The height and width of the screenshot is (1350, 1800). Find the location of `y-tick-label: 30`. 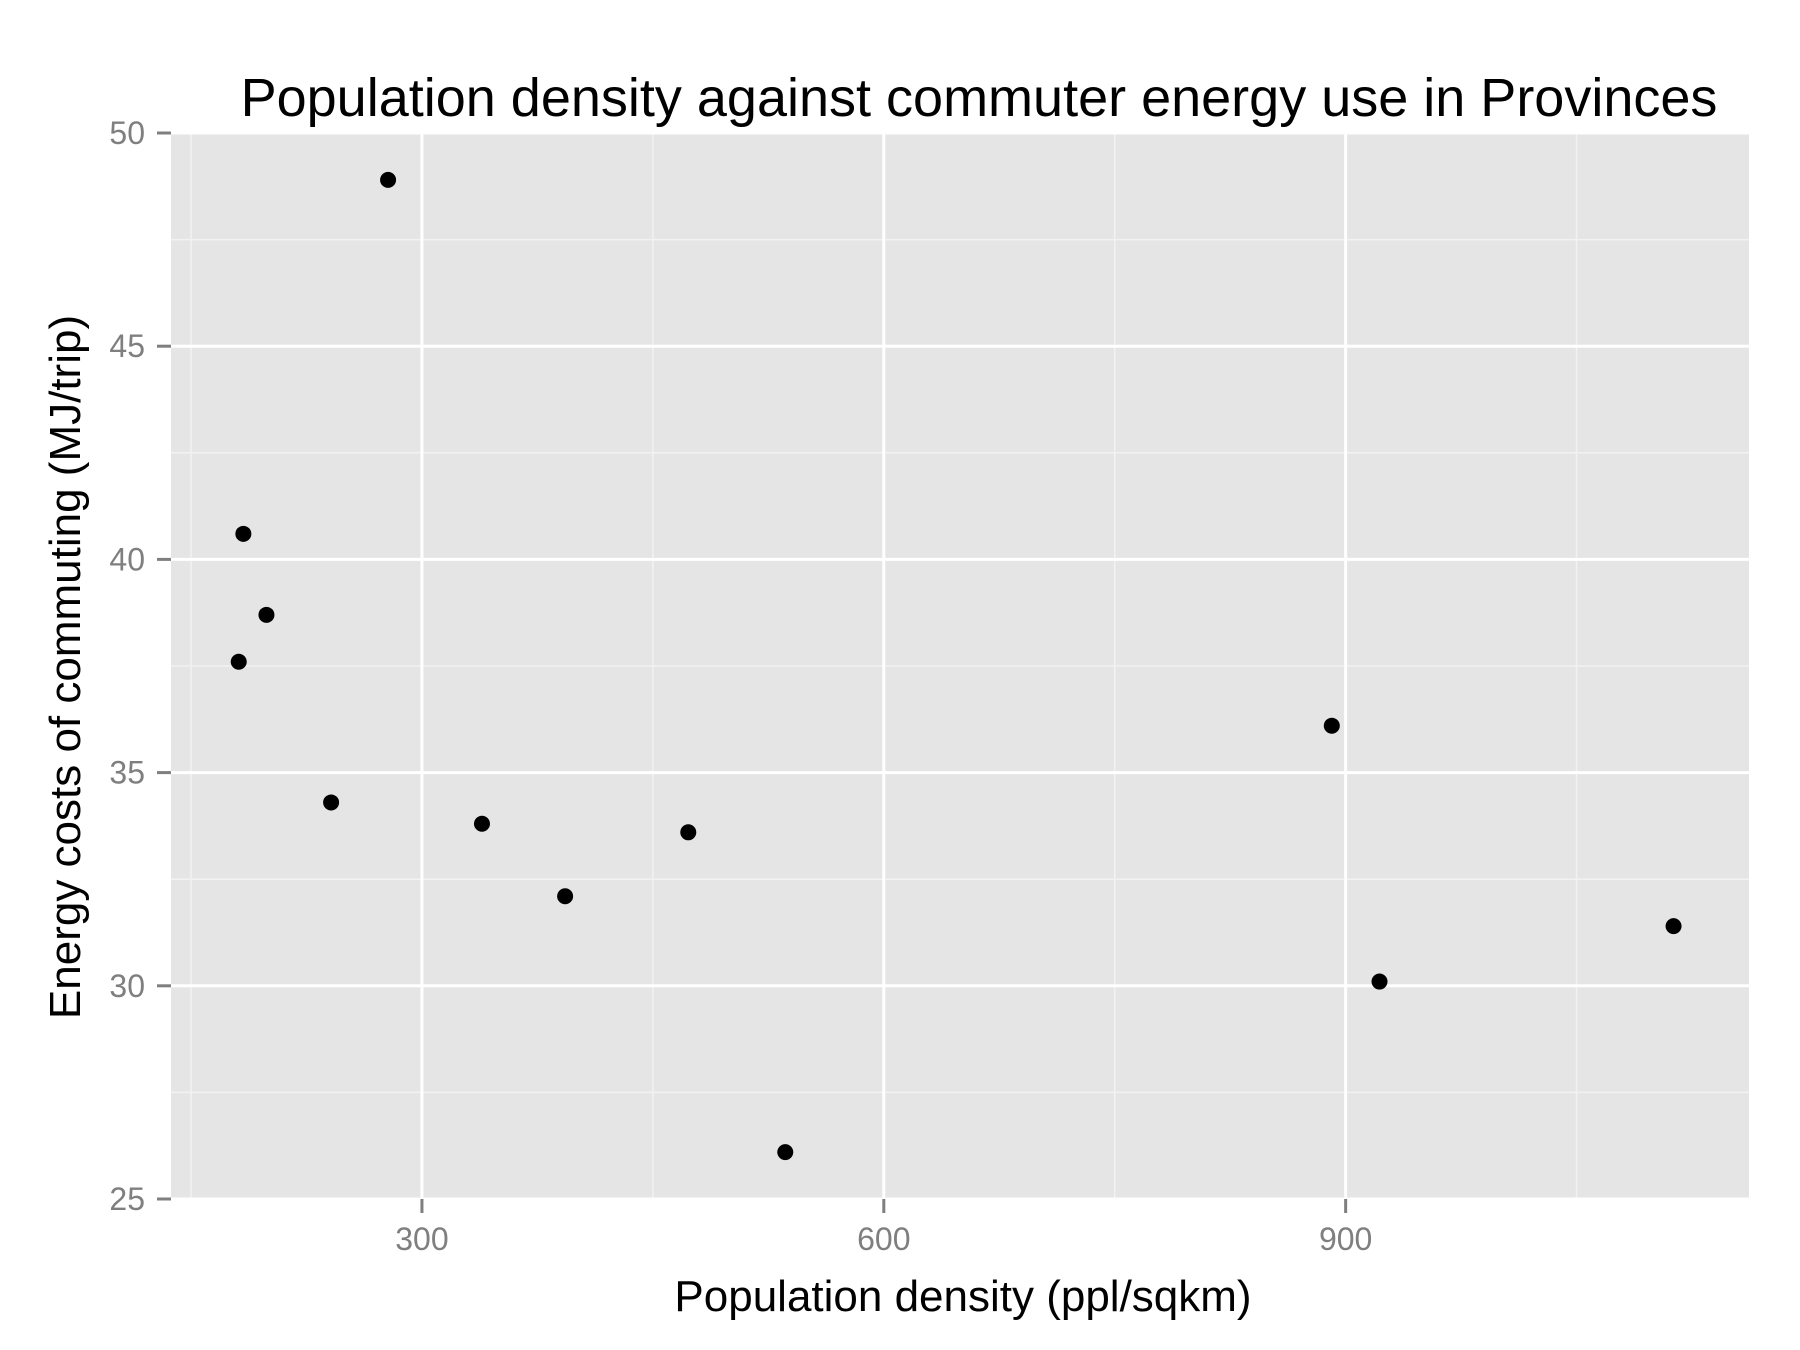

y-tick-label: 30 is located at coordinates (127, 986).